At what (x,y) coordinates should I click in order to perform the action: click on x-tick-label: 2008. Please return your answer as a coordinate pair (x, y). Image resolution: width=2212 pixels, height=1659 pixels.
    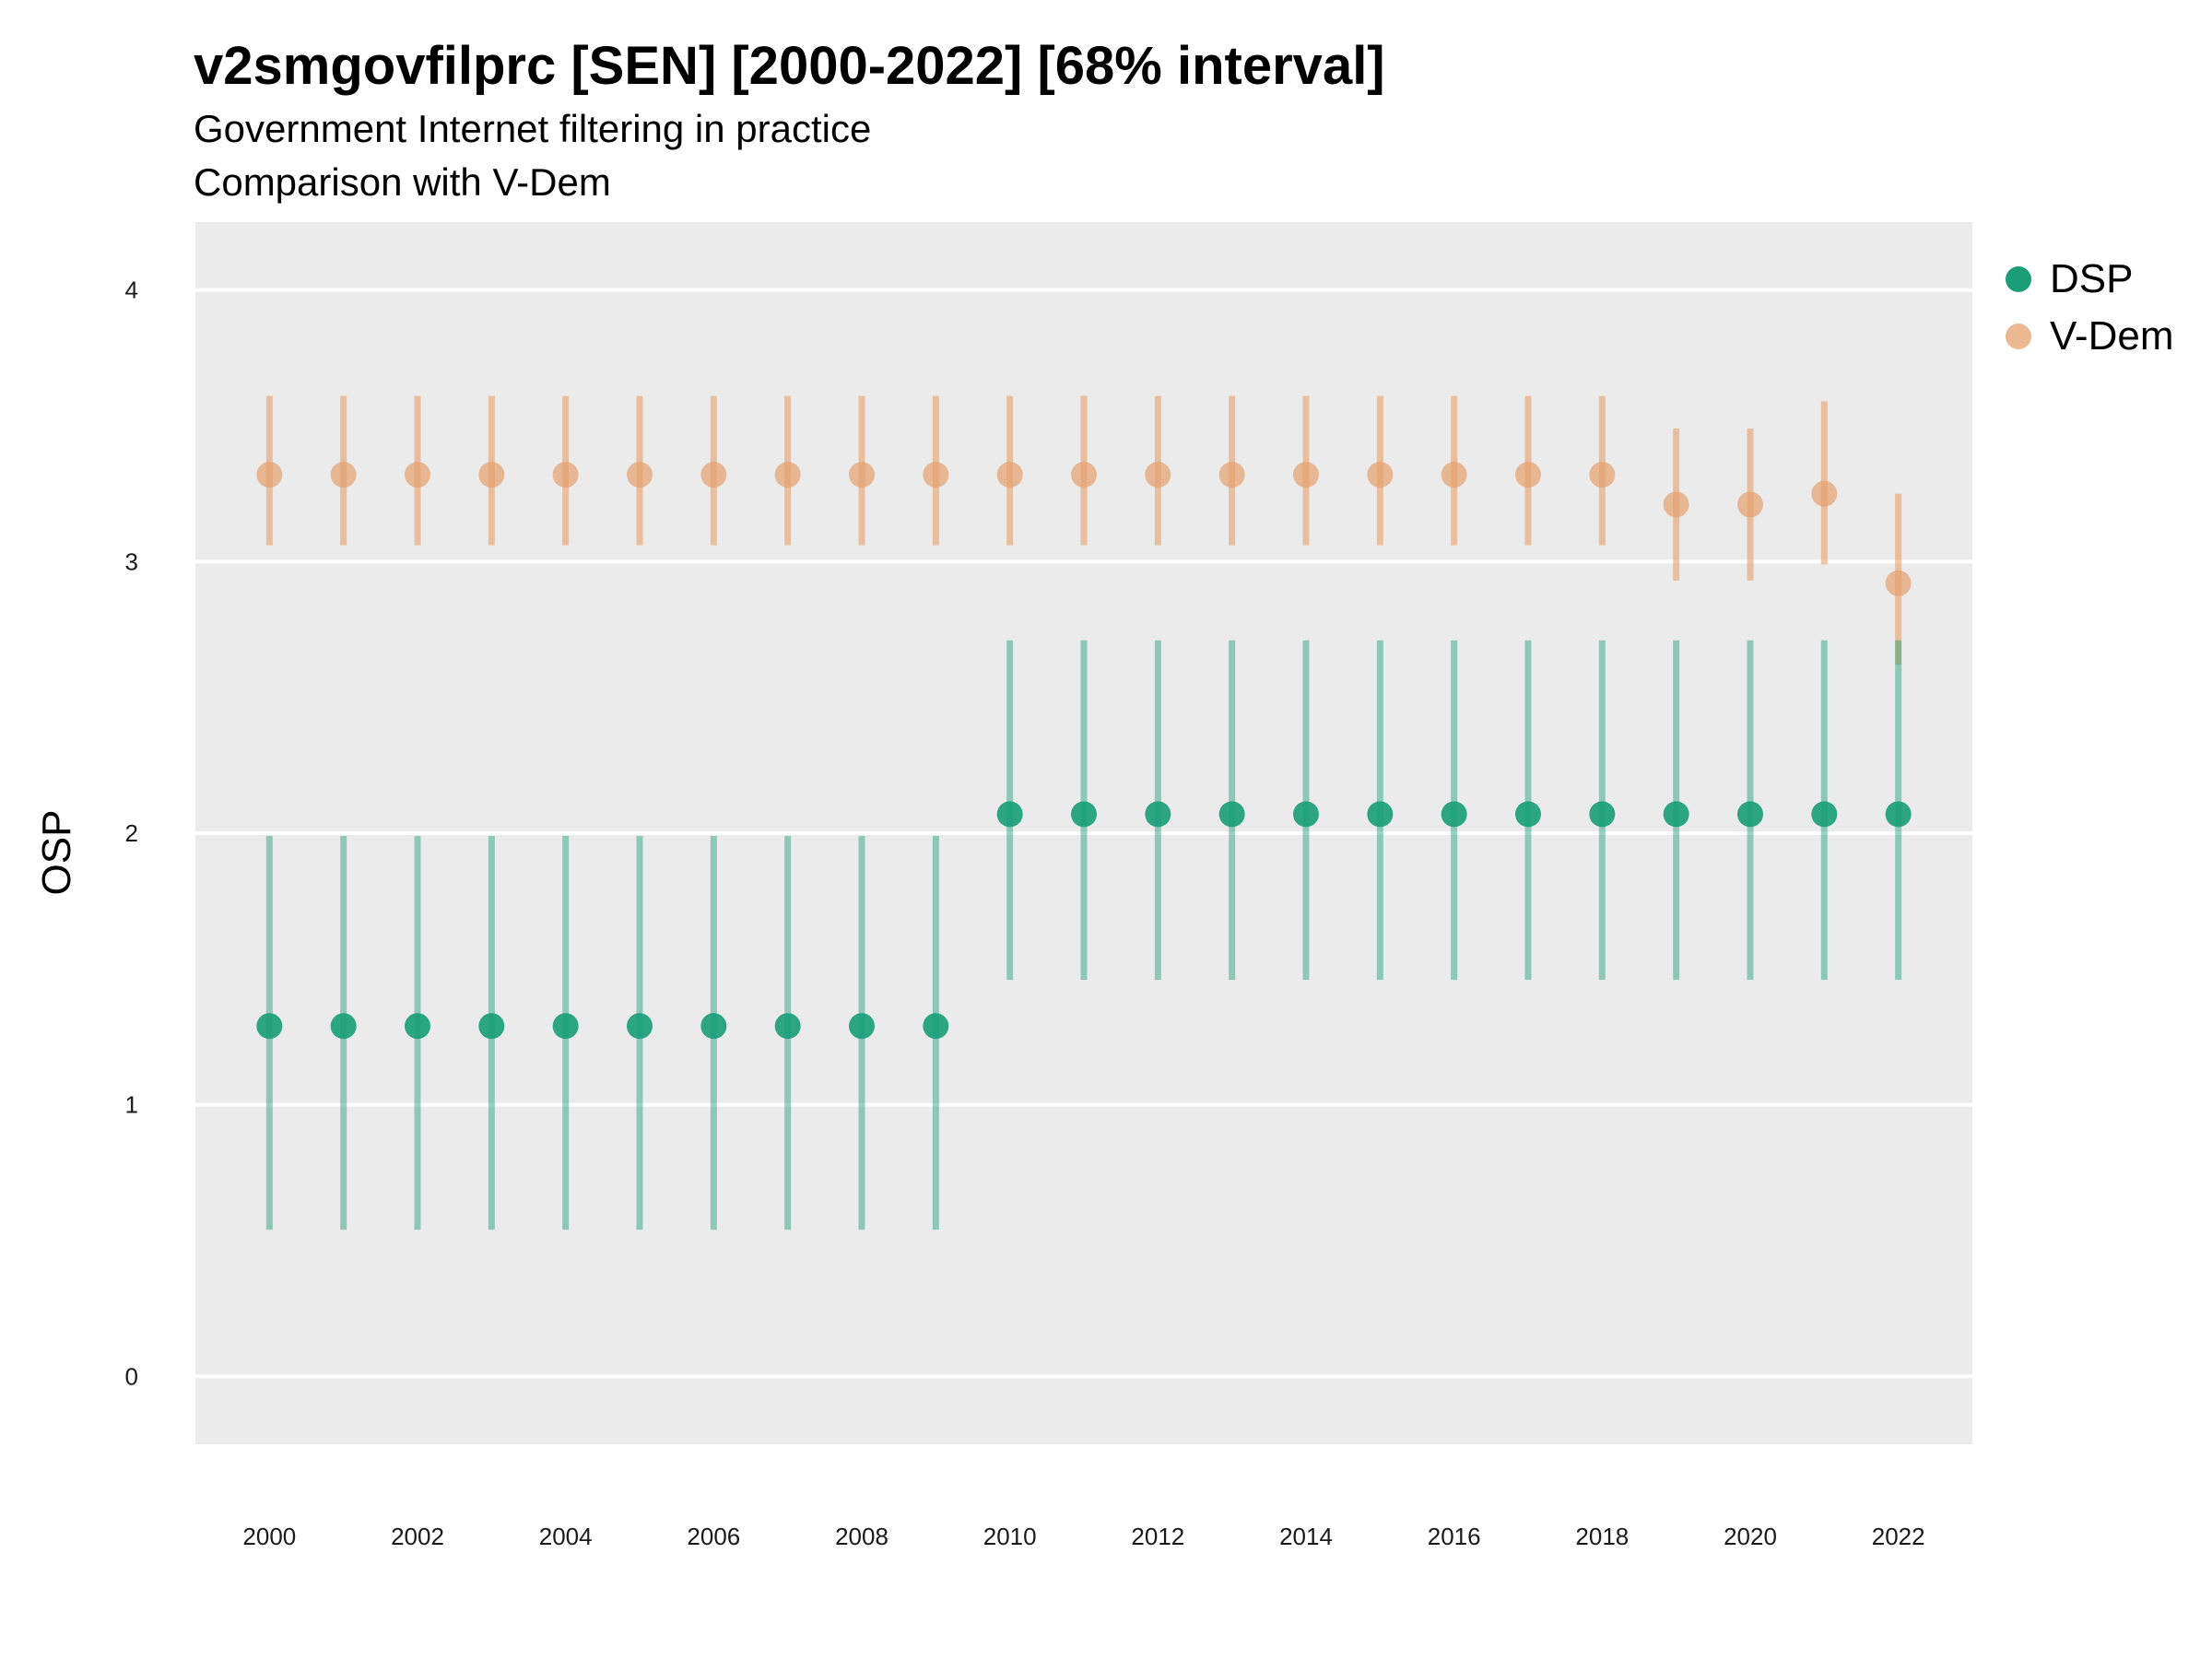
    Looking at the image, I should click on (861, 1536).